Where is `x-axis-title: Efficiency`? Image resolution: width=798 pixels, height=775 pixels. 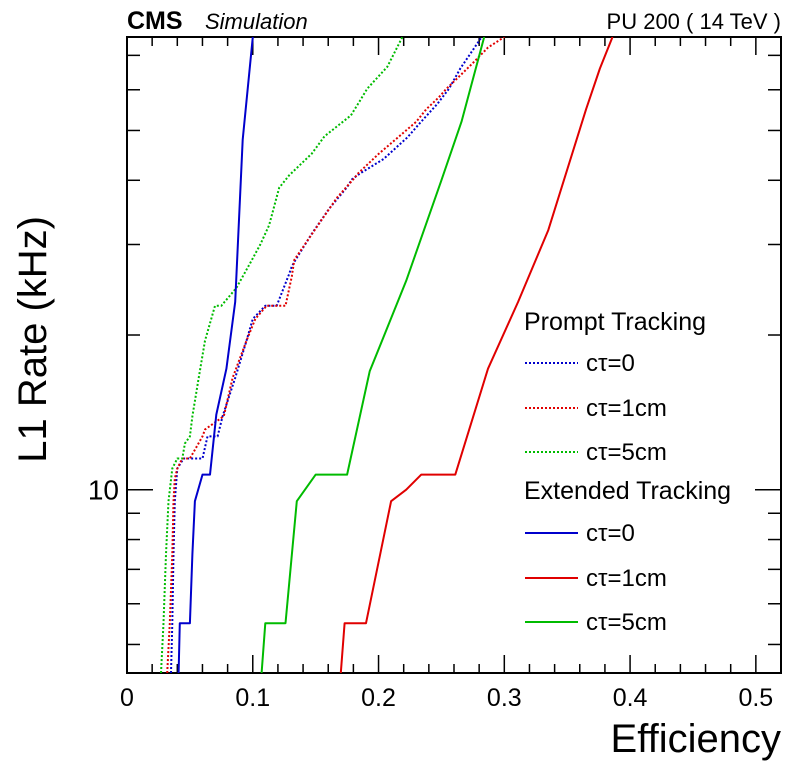
x-axis-title: Efficiency is located at coordinates (696, 739).